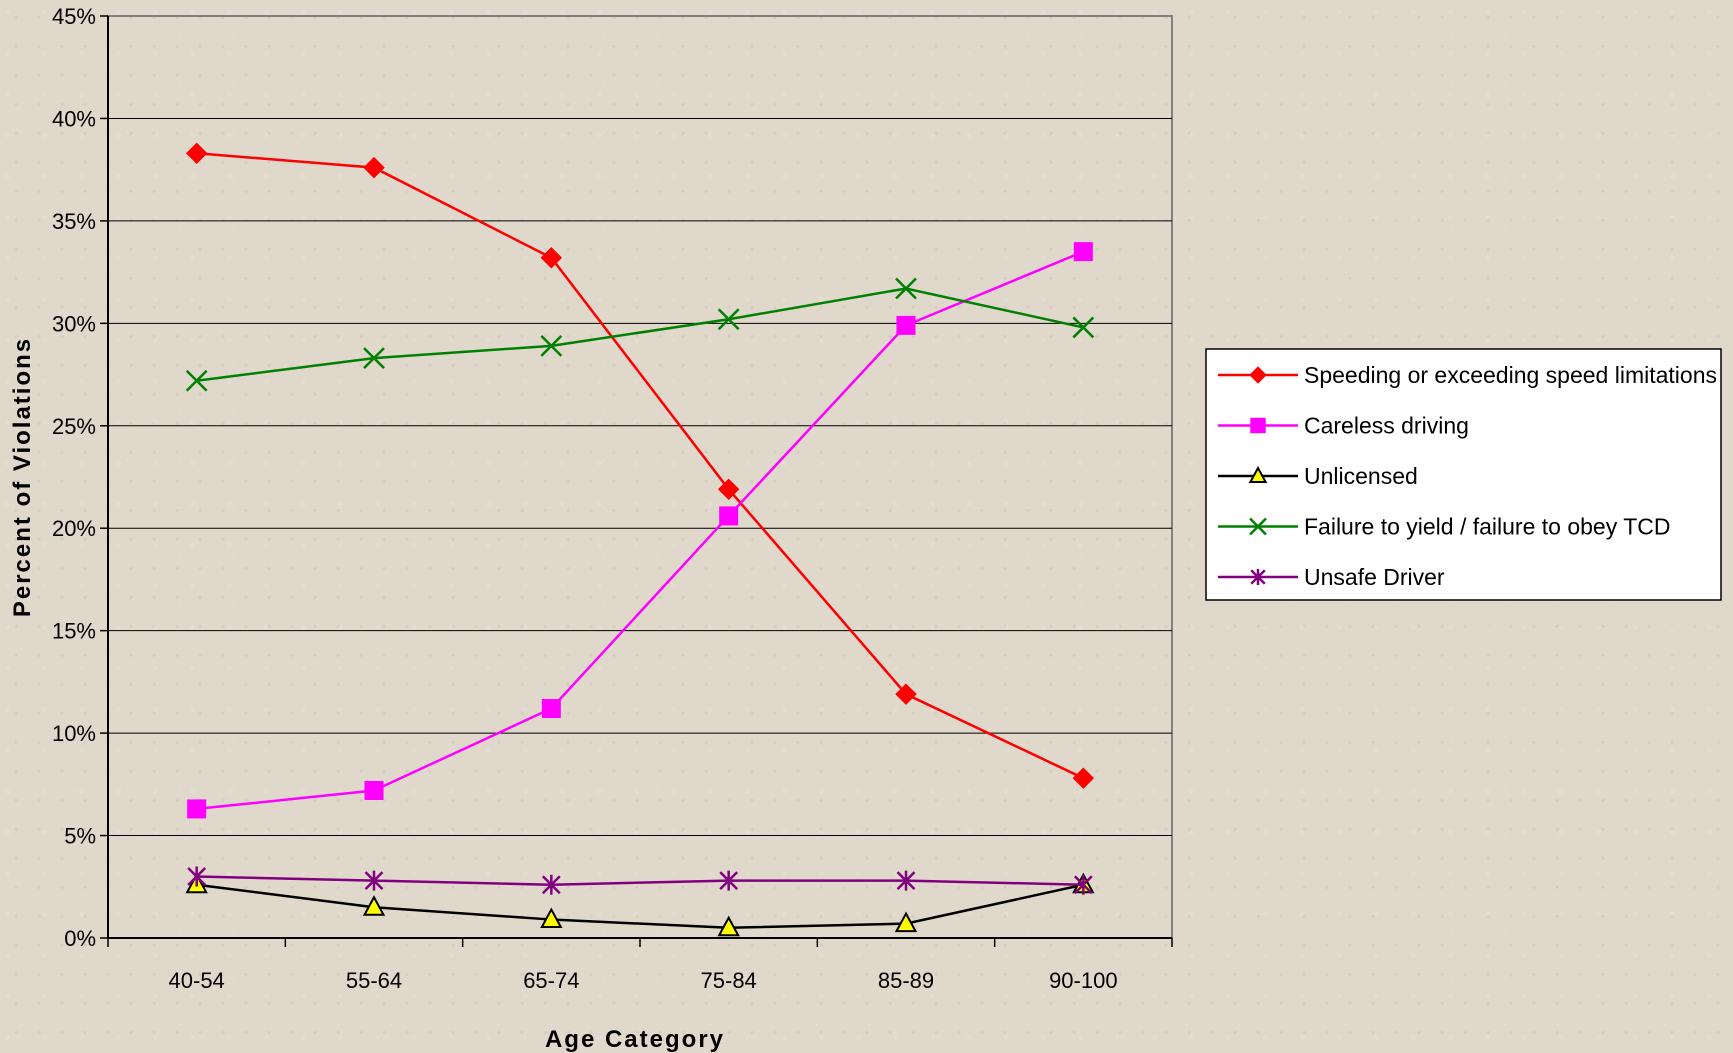 The width and height of the screenshot is (1733, 1053). Describe the element at coordinates (635, 1039) in the screenshot. I see `x-axis-title: Age Category` at that location.